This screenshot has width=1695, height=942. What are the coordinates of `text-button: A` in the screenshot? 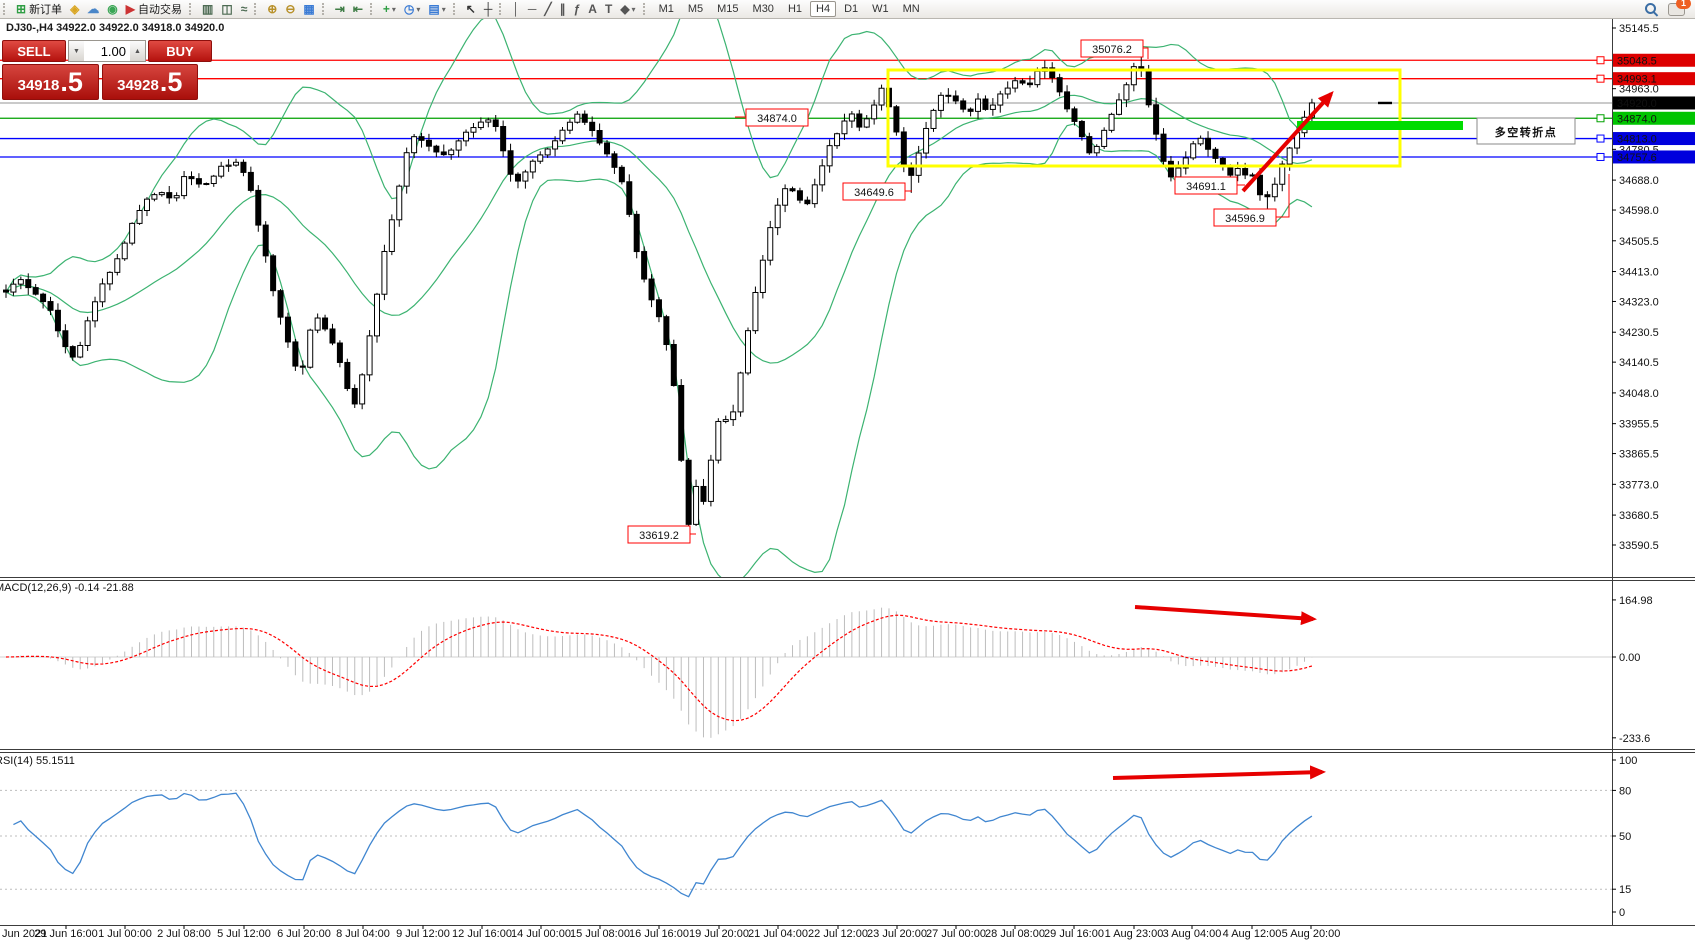 It's located at (592, 9).